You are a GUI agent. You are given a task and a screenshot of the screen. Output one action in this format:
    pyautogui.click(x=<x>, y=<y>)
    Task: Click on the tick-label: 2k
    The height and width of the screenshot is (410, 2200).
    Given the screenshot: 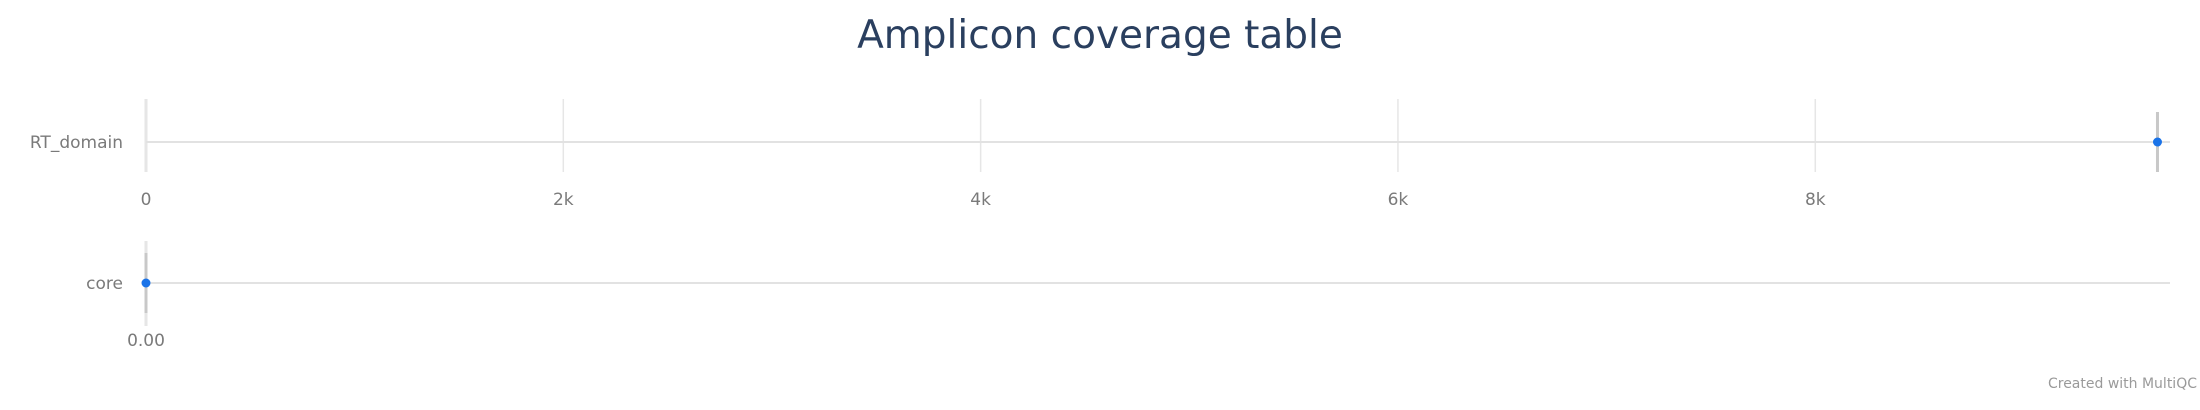 What is the action you would take?
    pyautogui.click(x=563, y=200)
    